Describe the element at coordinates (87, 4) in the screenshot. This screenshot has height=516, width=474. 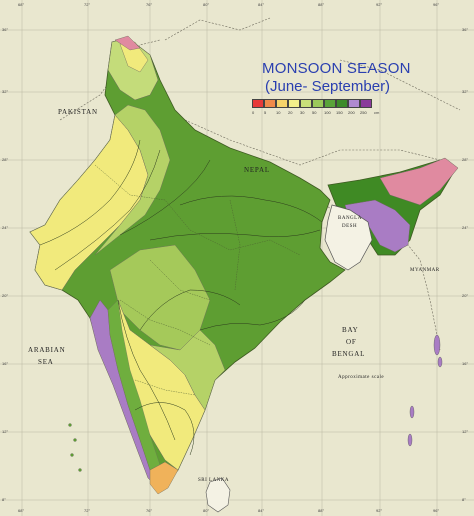
I see `longitude-tick-top: 72°` at that location.